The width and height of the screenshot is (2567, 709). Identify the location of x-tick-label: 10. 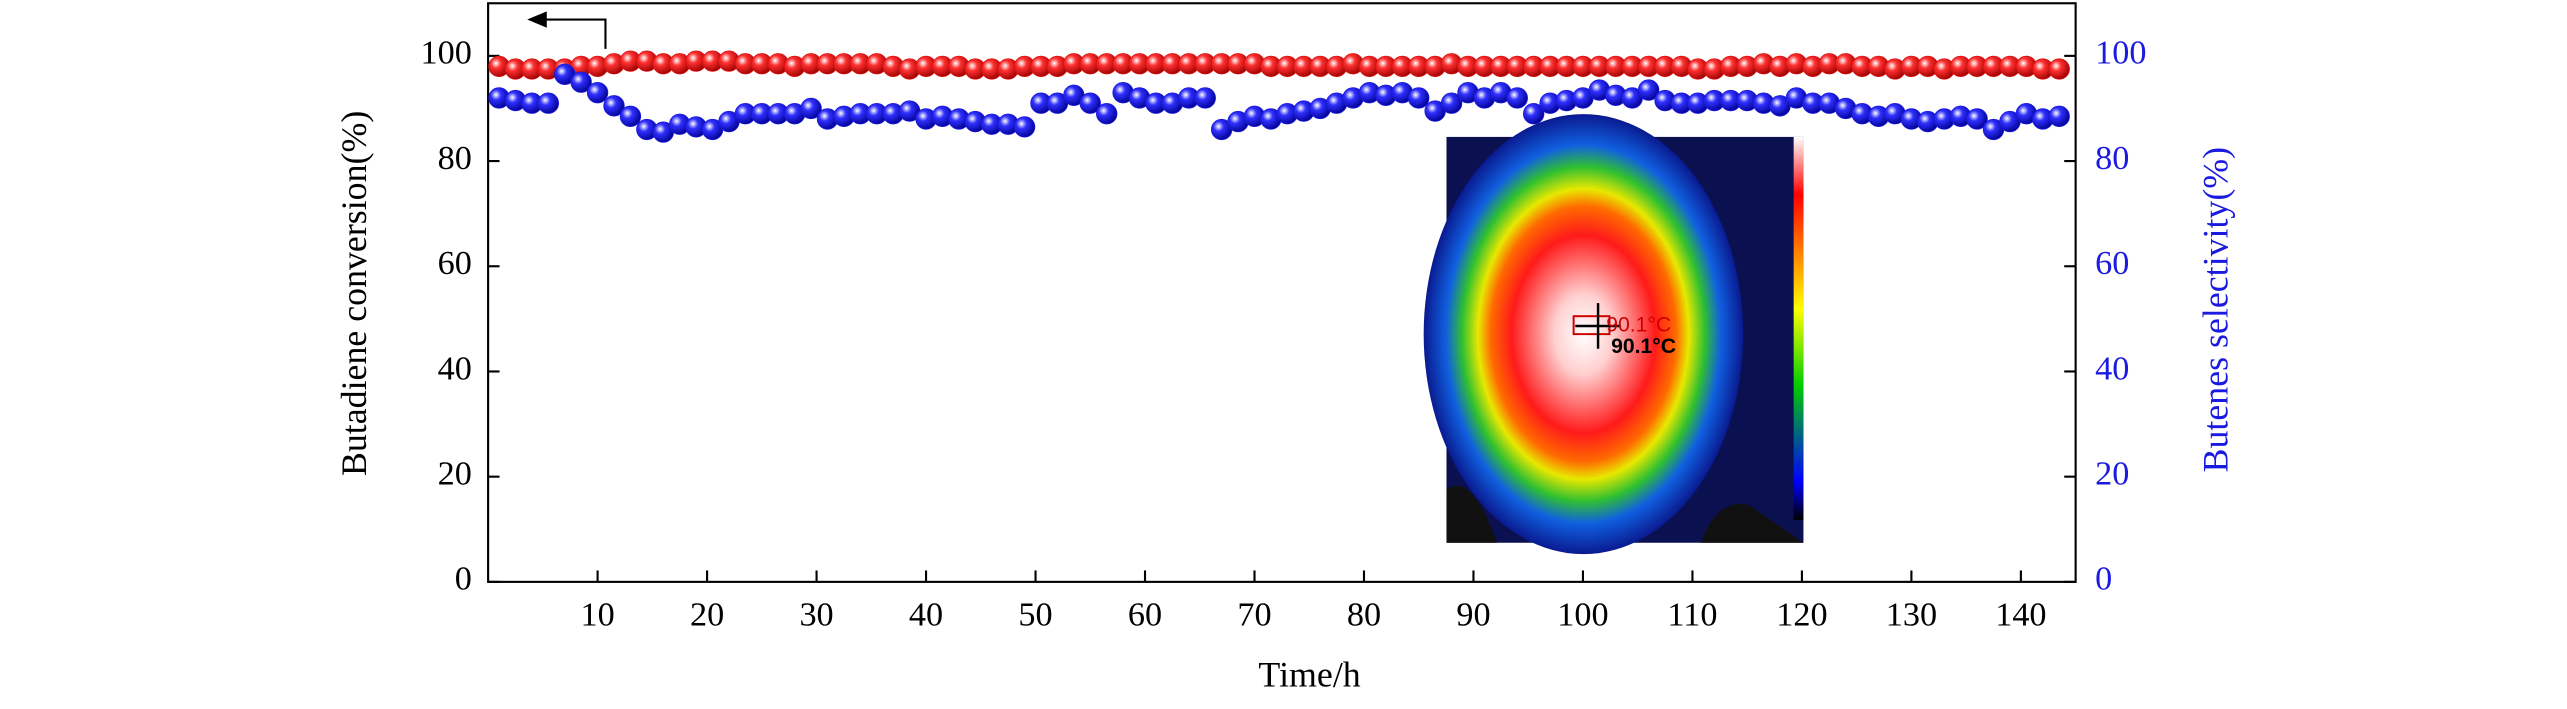
(597, 615).